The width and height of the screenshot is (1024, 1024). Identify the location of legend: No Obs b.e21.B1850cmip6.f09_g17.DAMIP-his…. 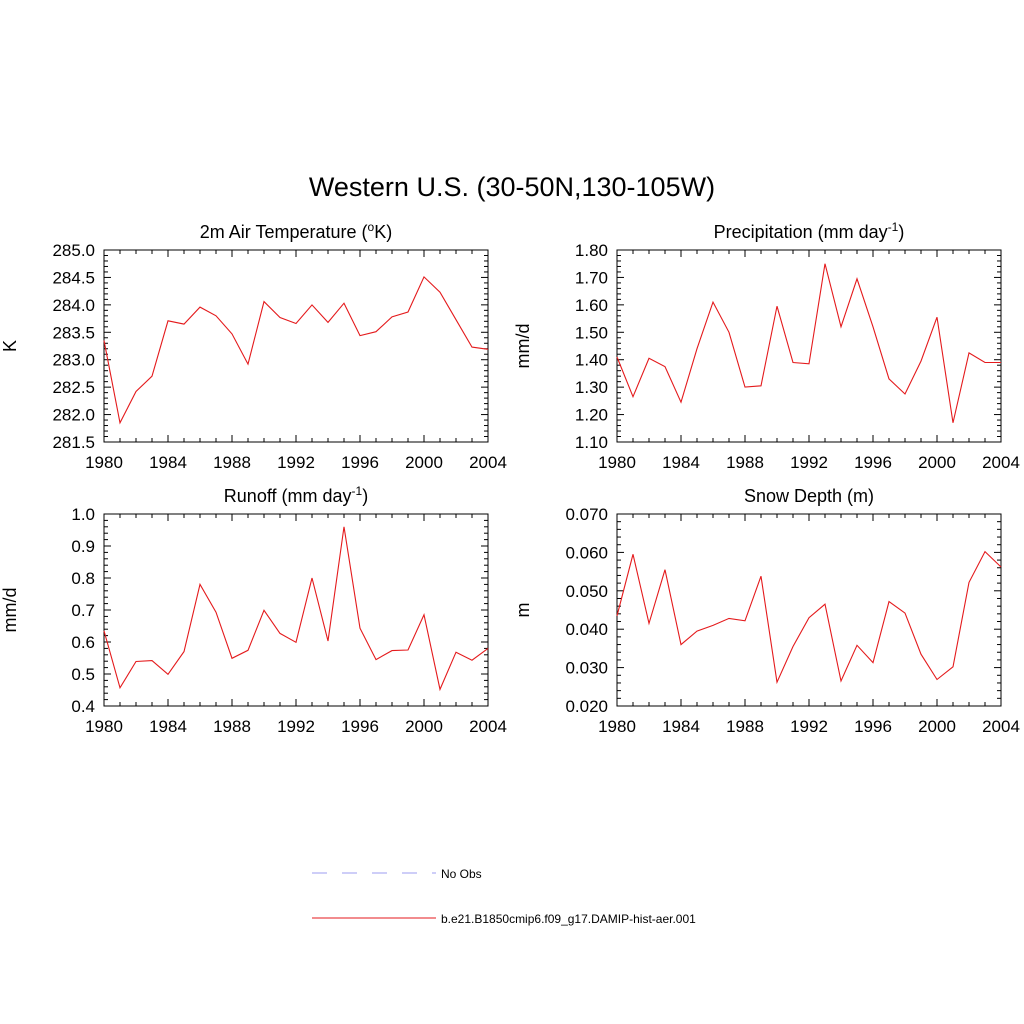
(504, 896).